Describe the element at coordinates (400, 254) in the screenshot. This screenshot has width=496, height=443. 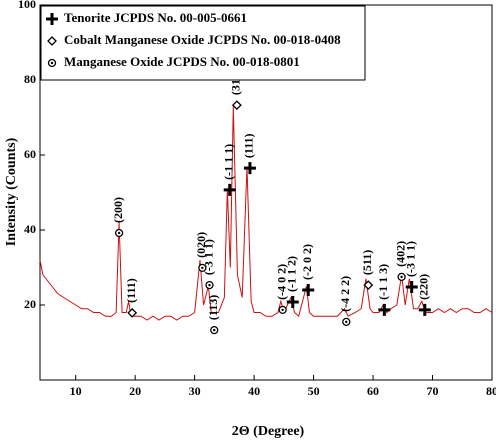
I see `peak-label: (402)` at that location.